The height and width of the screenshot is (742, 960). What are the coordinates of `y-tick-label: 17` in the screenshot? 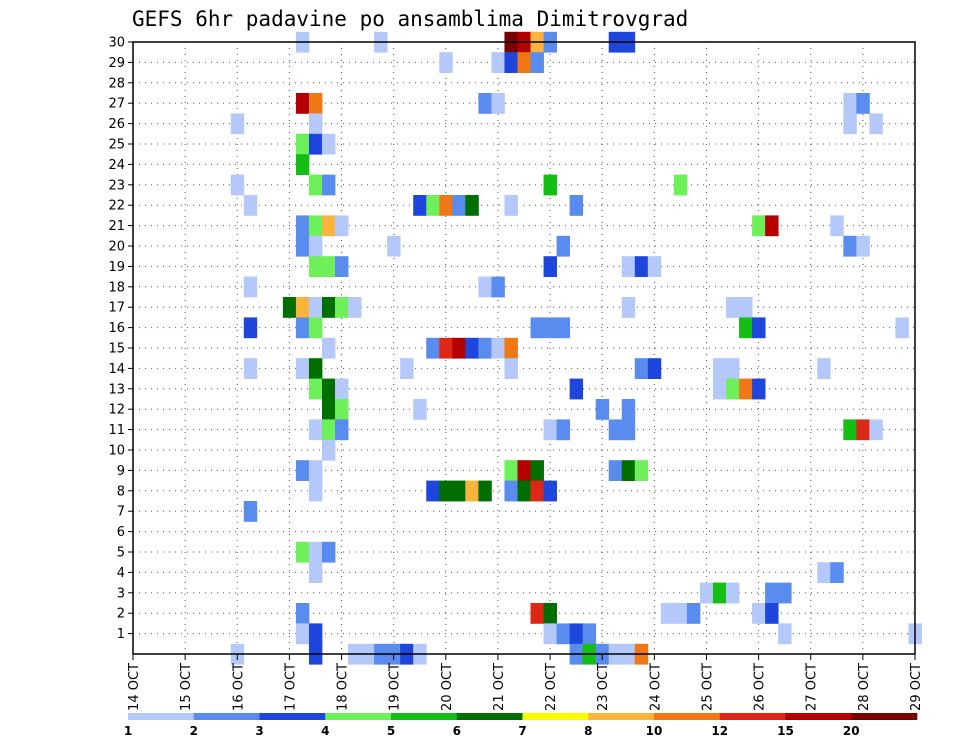 It's located at (116, 308).